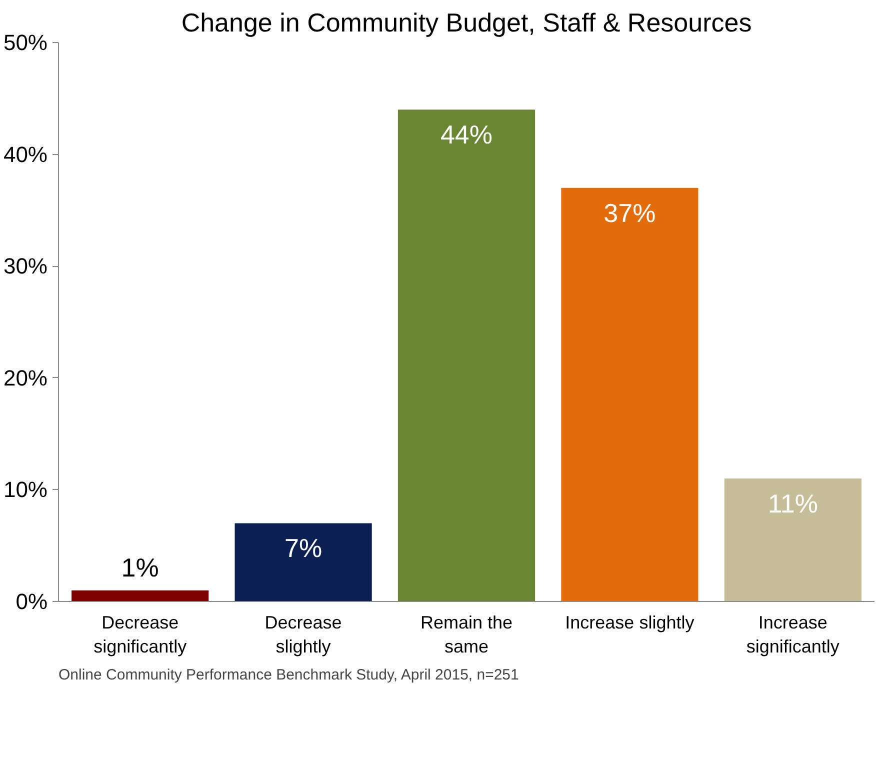  I want to click on x-tick-label: Decrease significantly, so click(140, 634).